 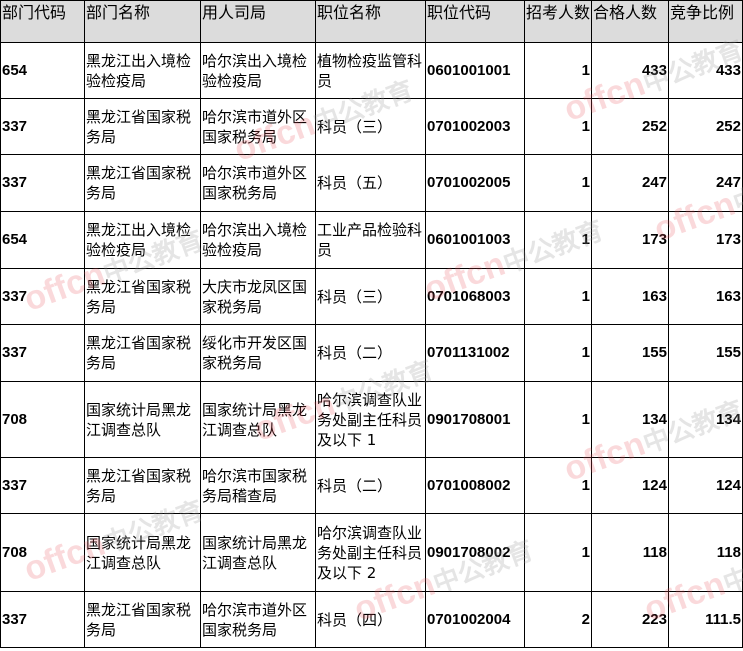 What do you see at coordinates (630, 296) in the screenshot?
I see `cell-qualified: 163` at bounding box center [630, 296].